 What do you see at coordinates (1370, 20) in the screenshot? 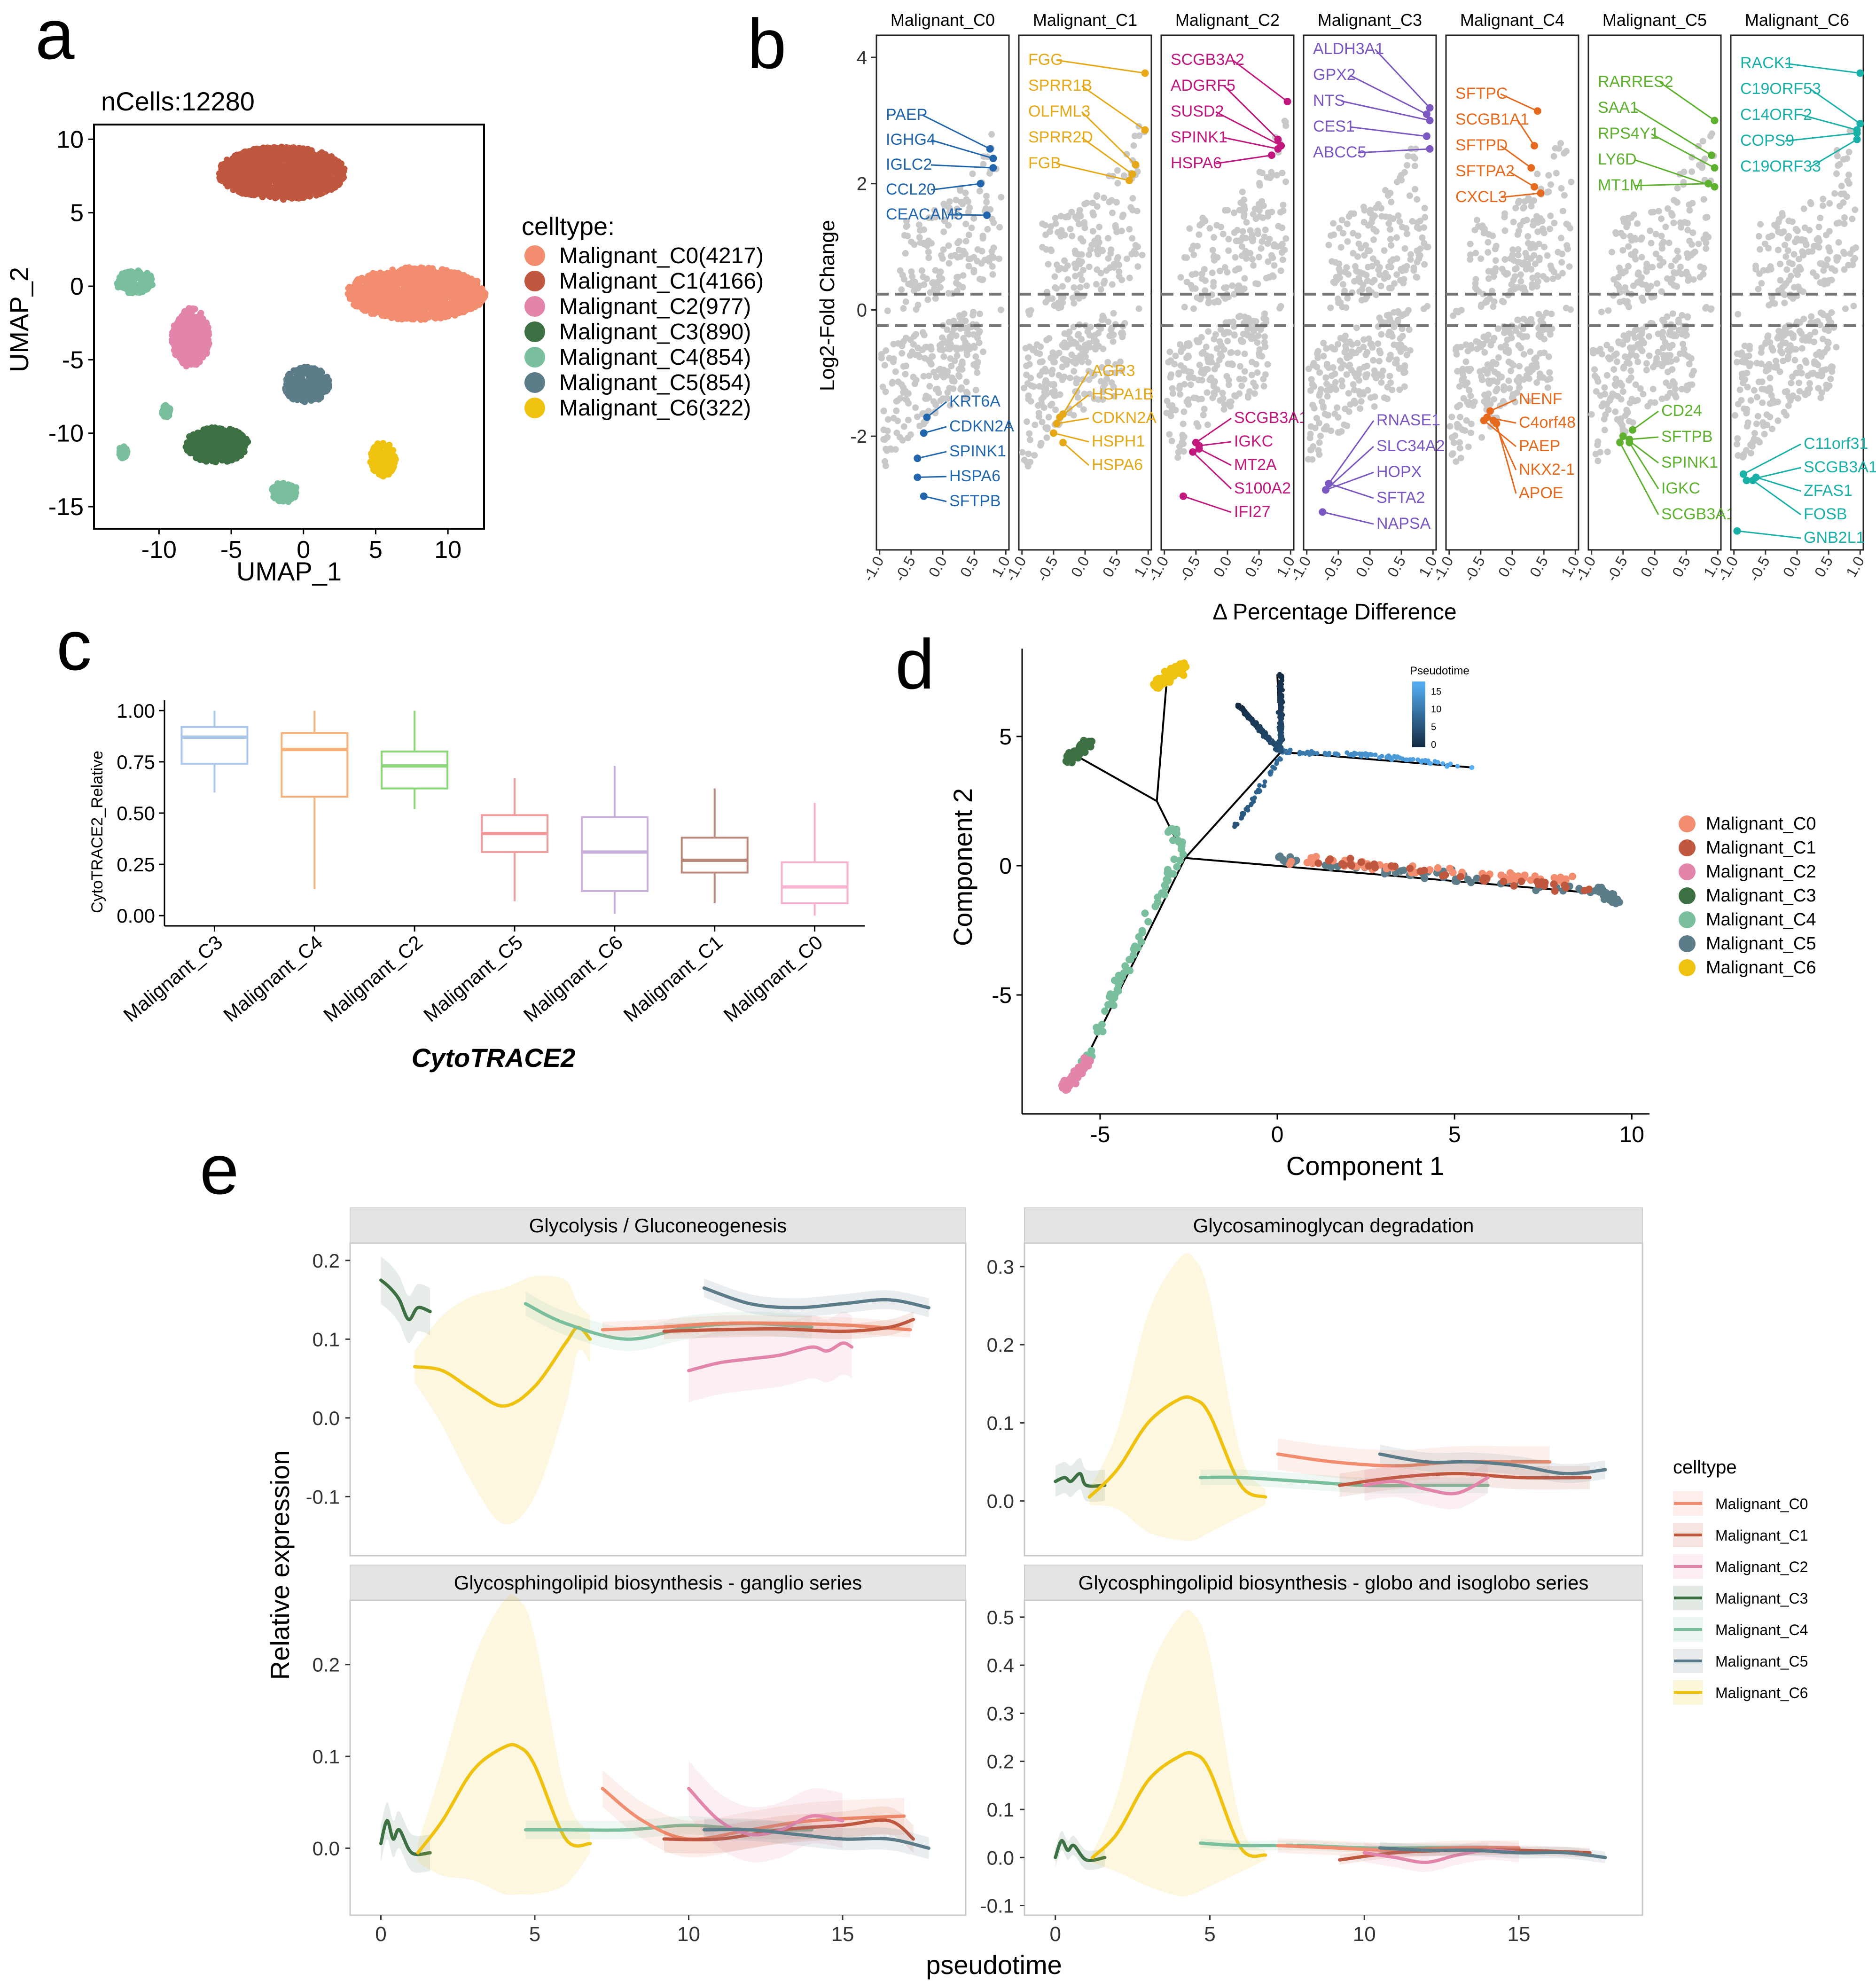
I see `volcano-facet-title: Malignant_C3` at bounding box center [1370, 20].